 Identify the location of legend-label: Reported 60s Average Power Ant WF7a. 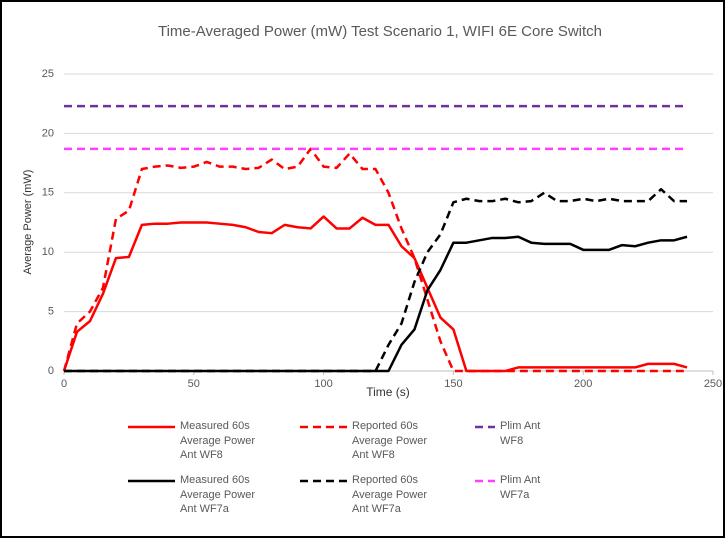
(390, 494).